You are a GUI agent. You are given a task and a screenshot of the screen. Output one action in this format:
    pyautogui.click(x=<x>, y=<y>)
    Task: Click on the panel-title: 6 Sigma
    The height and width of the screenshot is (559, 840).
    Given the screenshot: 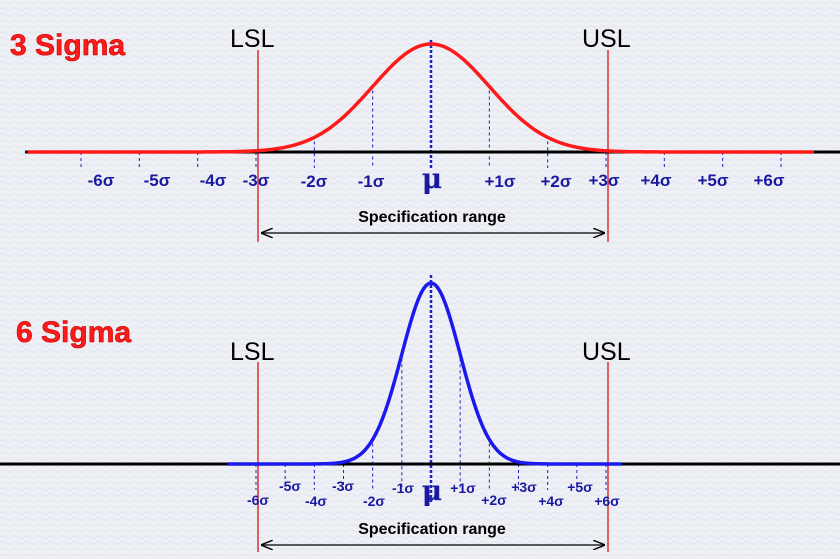 What is the action you would take?
    pyautogui.click(x=73, y=332)
    